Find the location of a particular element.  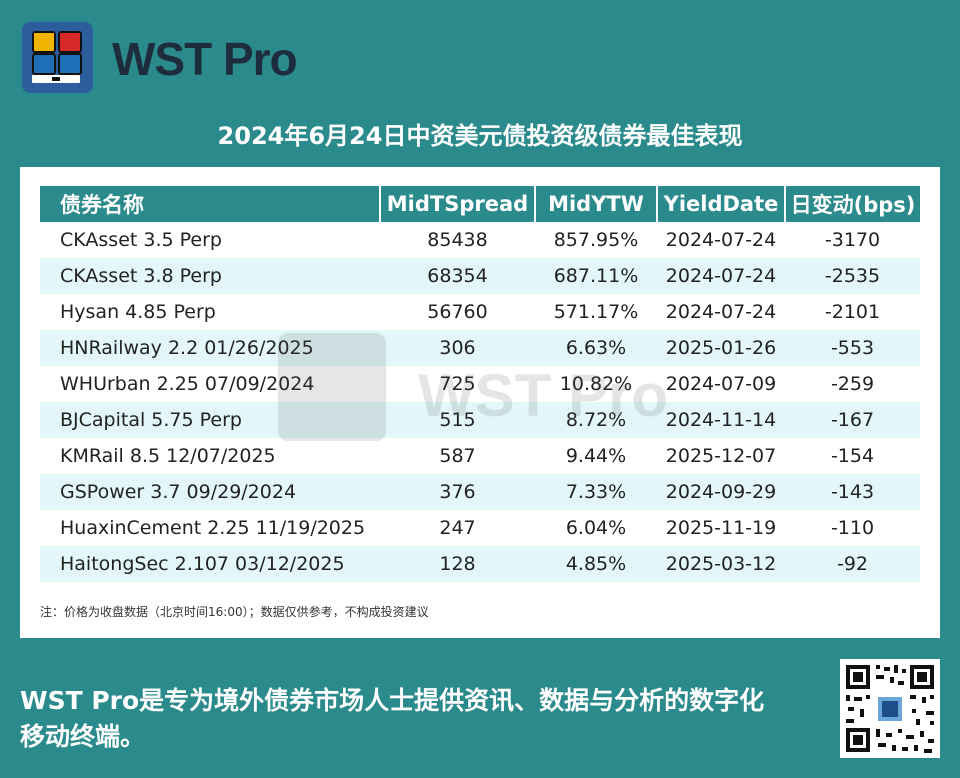

table-cell: 68354 is located at coordinates (457, 276).